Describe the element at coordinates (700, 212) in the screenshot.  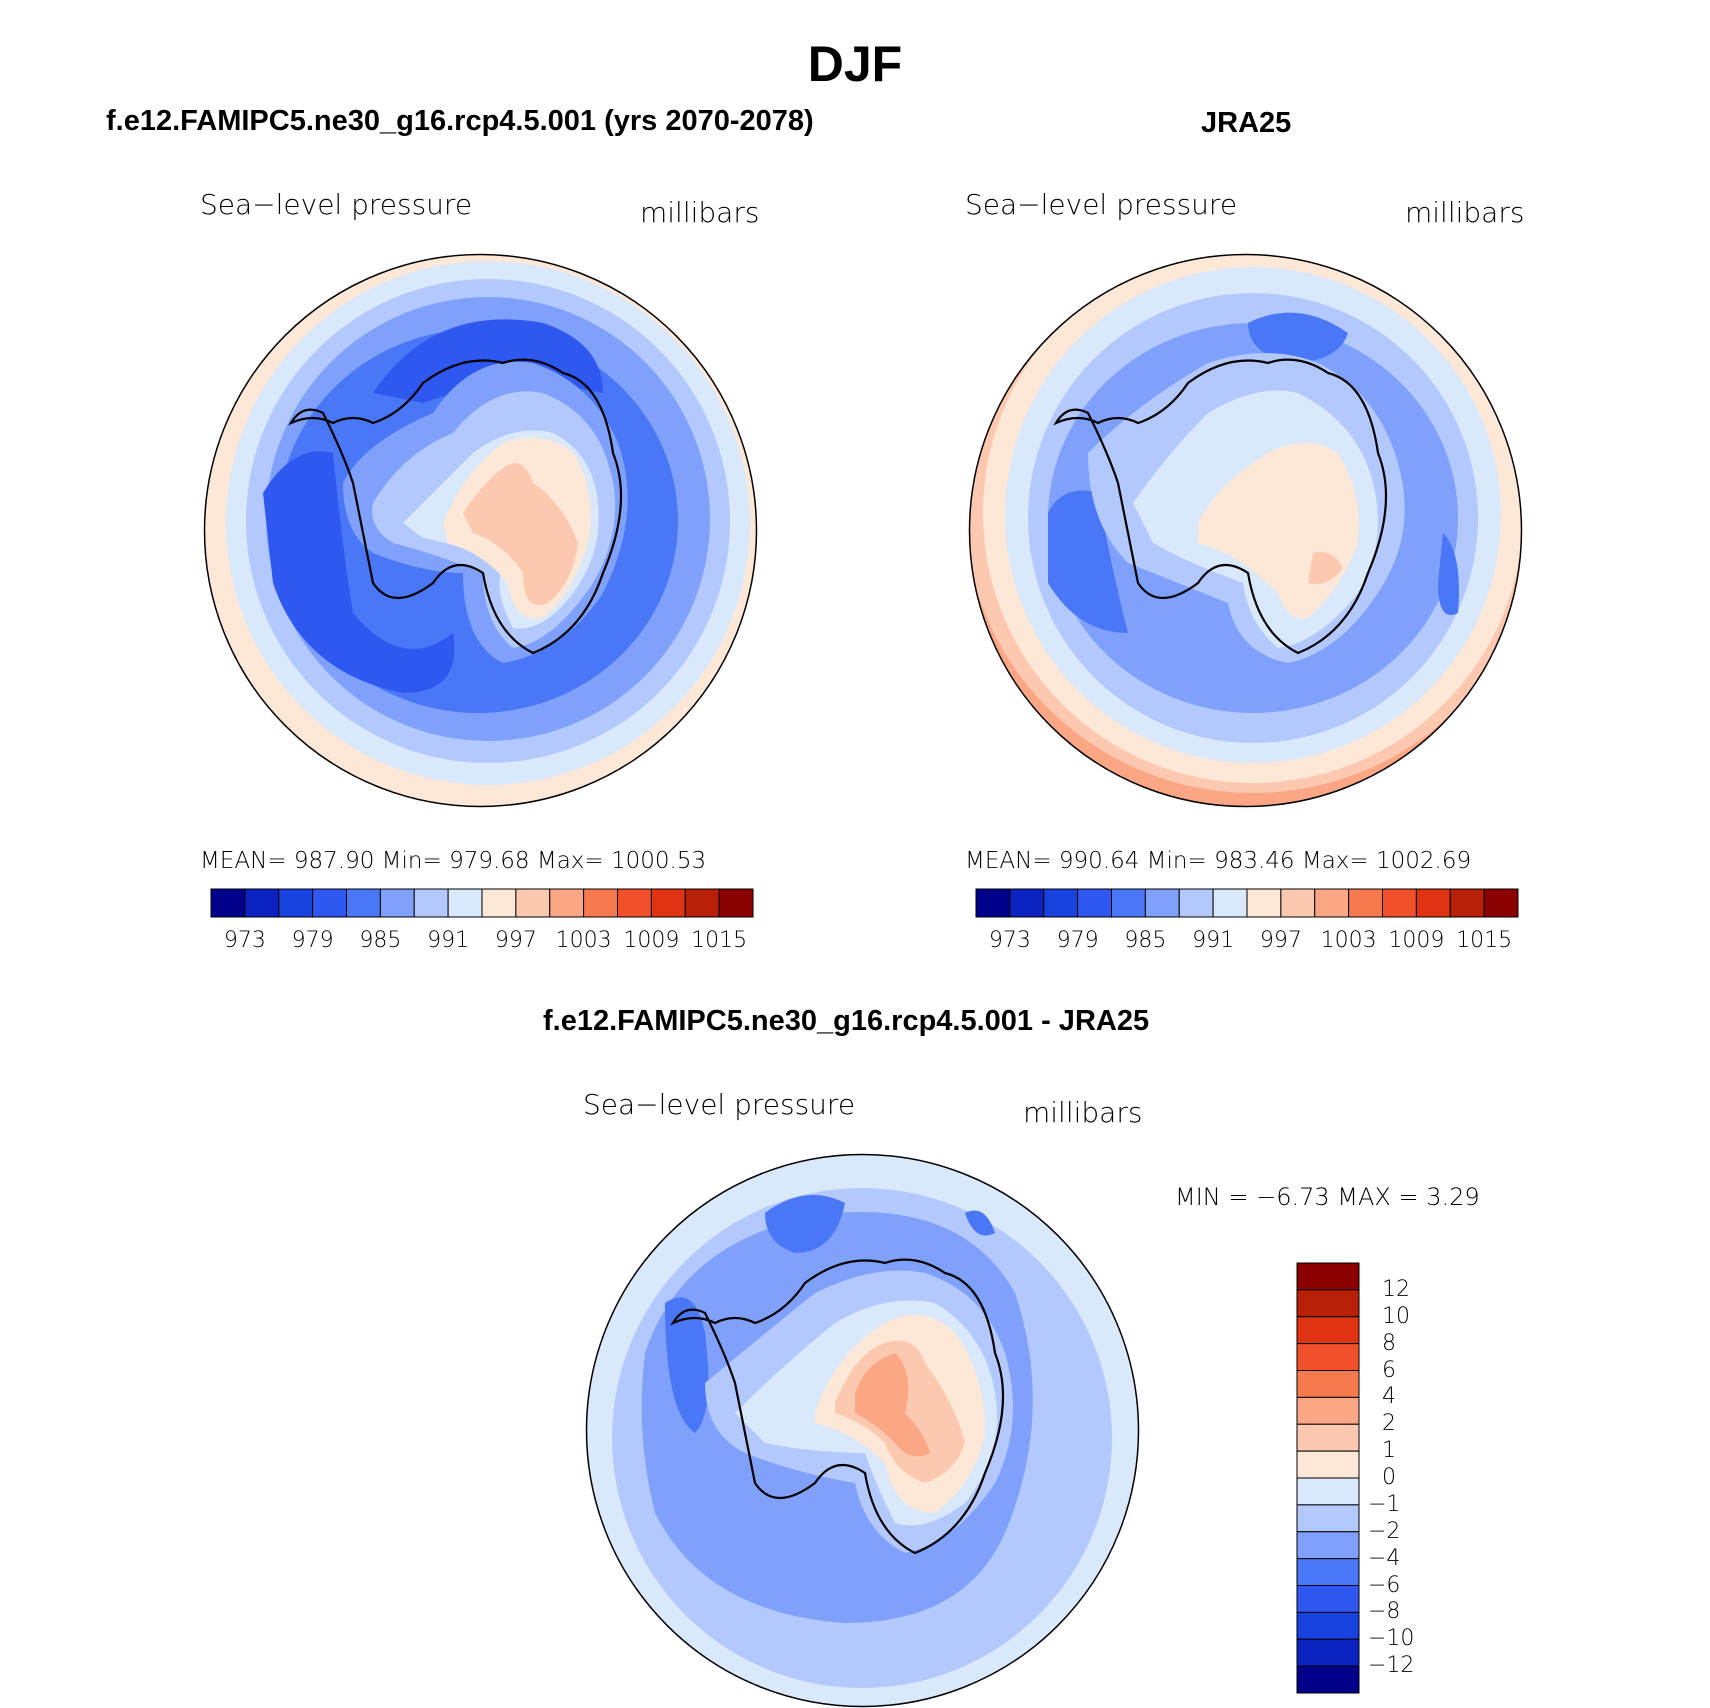
I see `panel-1-units-label: millibars` at that location.